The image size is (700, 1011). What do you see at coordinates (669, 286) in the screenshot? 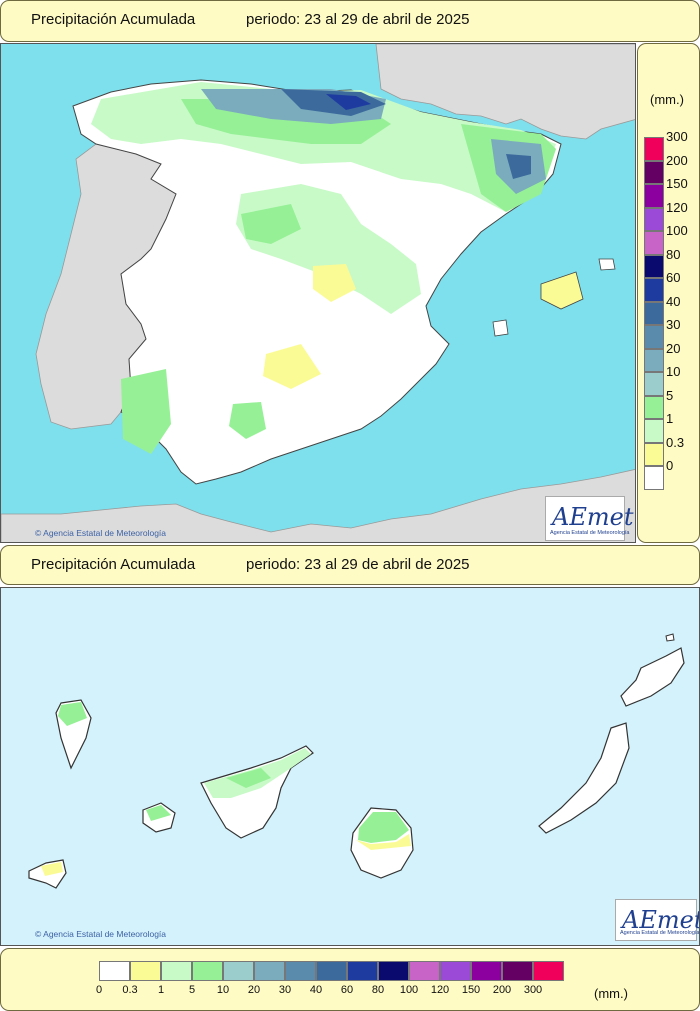
I see `legend-class-60: 60` at bounding box center [669, 286].